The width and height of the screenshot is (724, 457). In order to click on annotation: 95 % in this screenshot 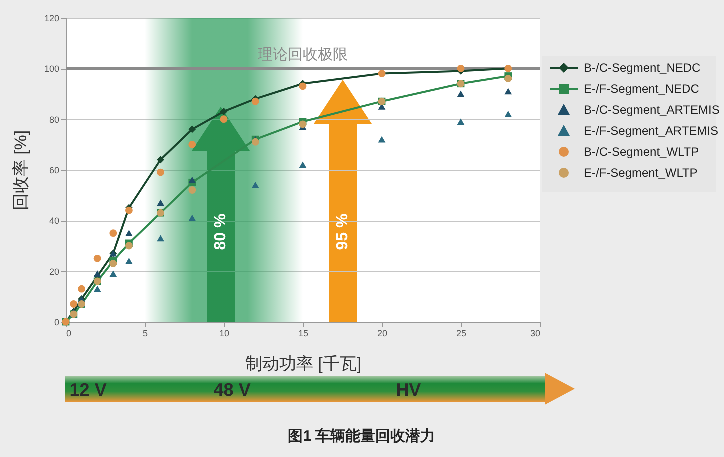, I will do `click(343, 232)`.